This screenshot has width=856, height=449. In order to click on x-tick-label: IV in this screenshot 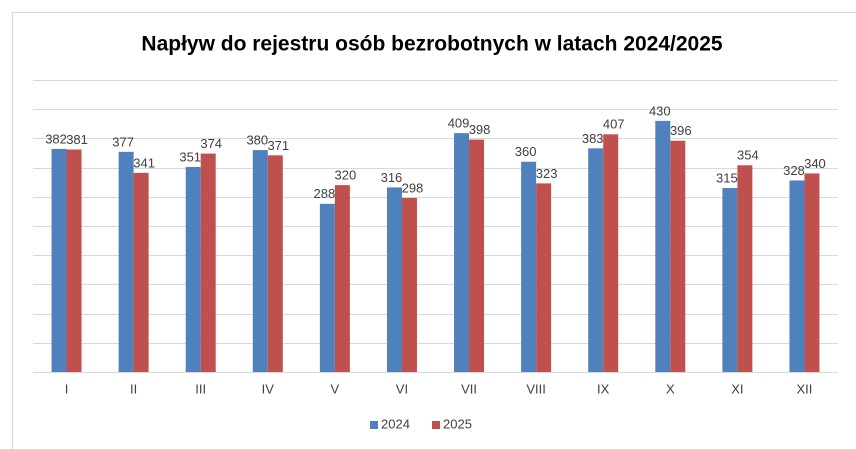, I will do `click(268, 388)`.